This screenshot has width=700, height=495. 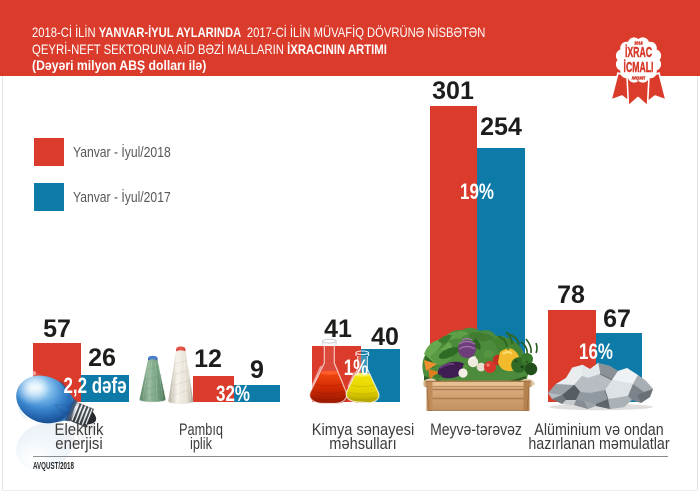 What do you see at coordinates (638, 51) in the screenshot?
I see `svg-text: İXRAC` at bounding box center [638, 51].